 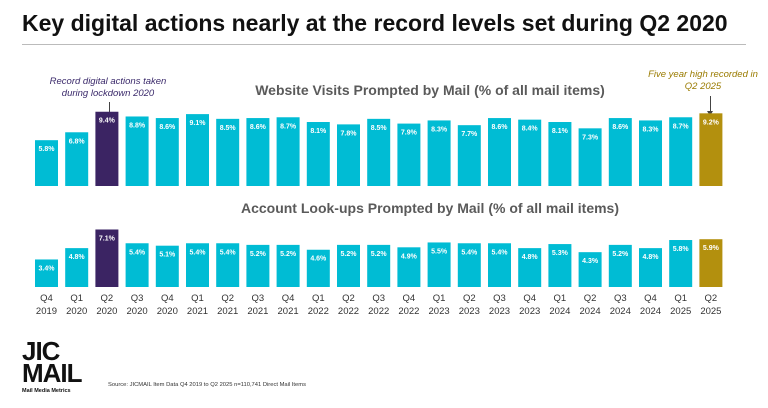 I want to click on chart1-value-label: 8.7%, so click(x=288, y=126).